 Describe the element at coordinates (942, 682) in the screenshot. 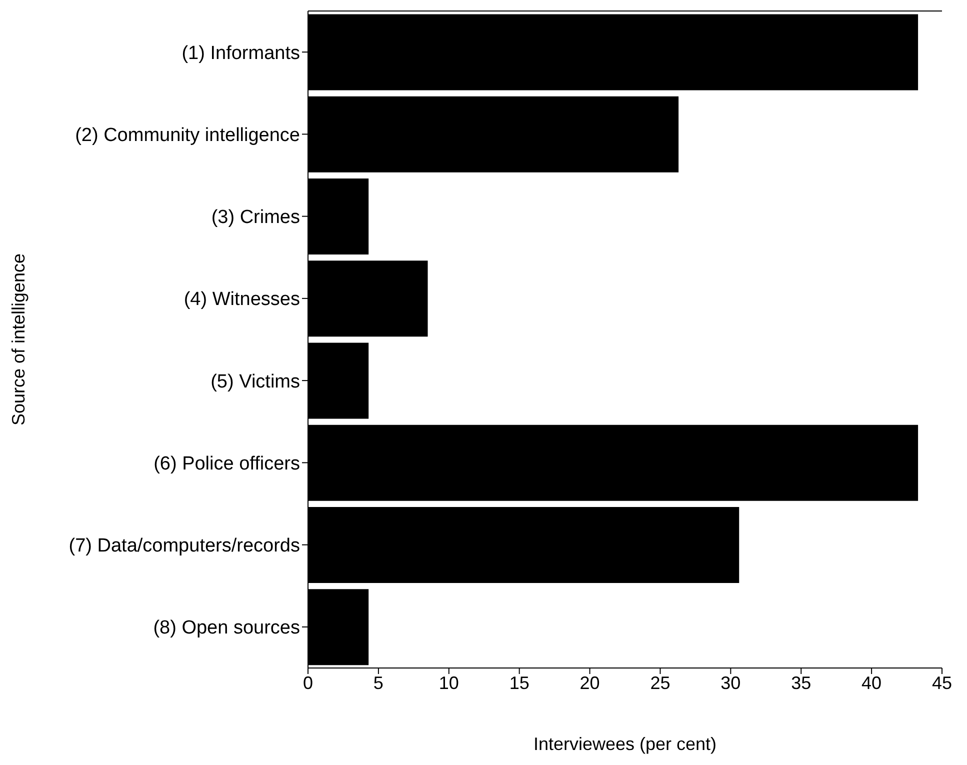

I see `x-tick-label: 45` at that location.